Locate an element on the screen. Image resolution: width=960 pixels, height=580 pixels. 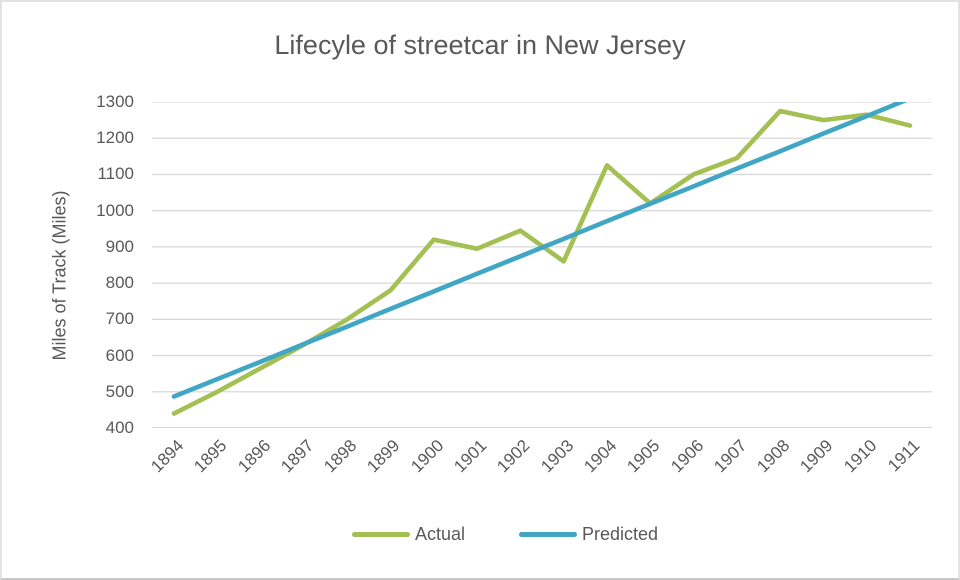
x-tick-label: 1908 is located at coordinates (773, 456).